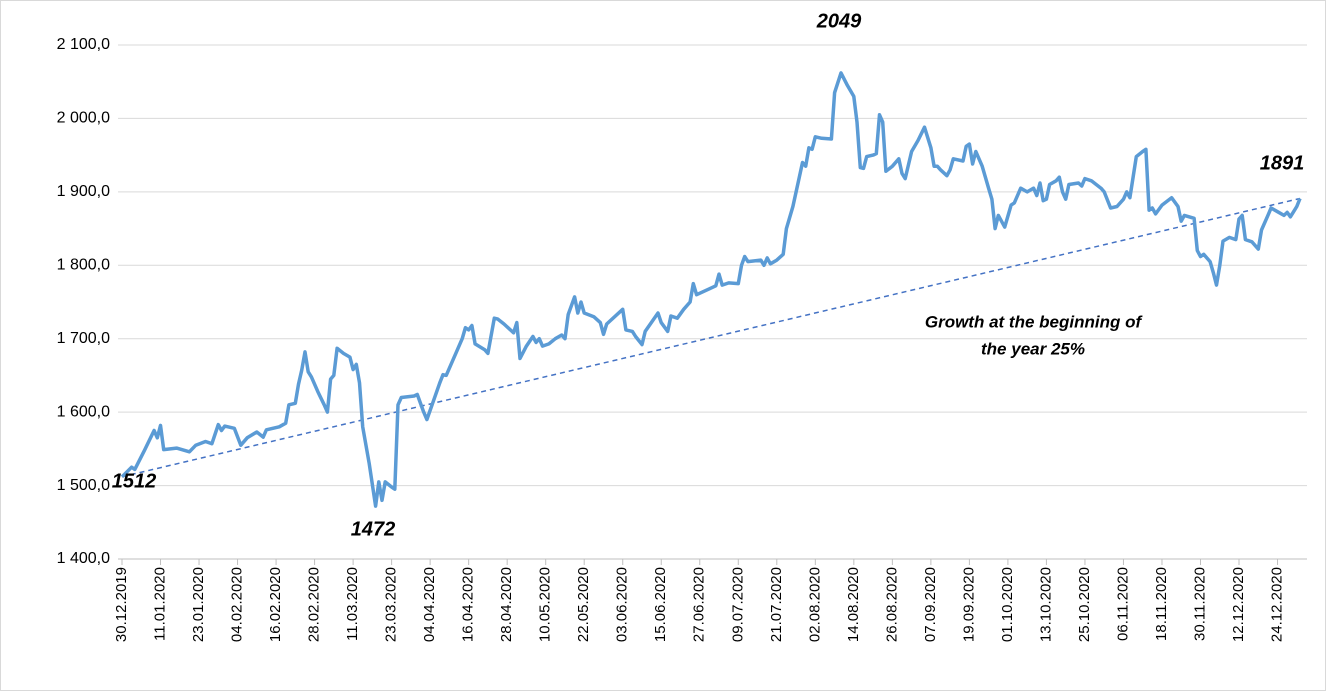 The height and width of the screenshot is (691, 1326). What do you see at coordinates (622, 604) in the screenshot?
I see `x-tick-label: 03.06.2020` at bounding box center [622, 604].